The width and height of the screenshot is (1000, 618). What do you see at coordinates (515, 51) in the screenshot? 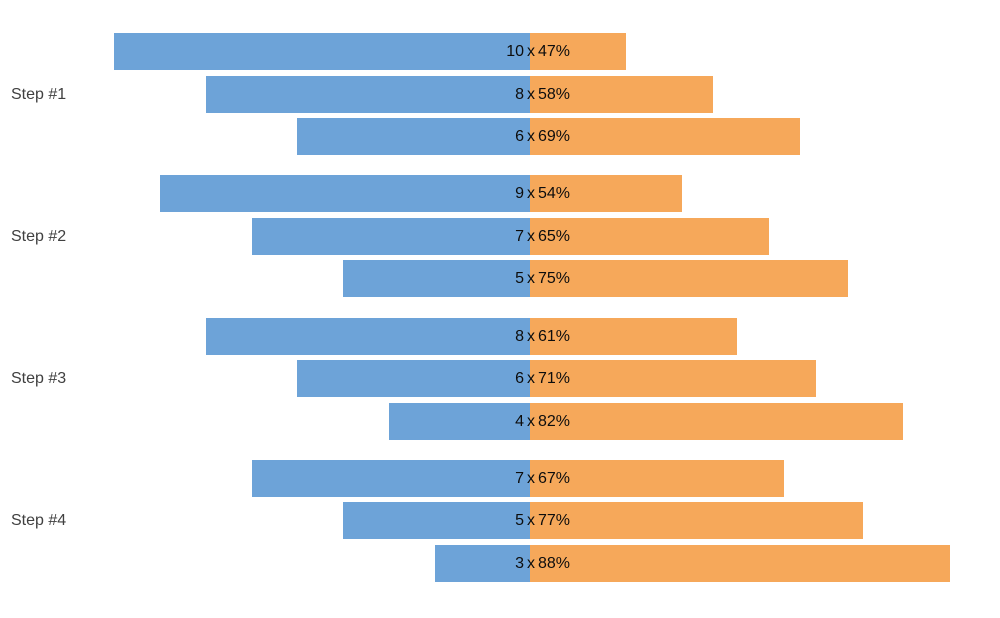
I see `bar-label-count: 10` at bounding box center [515, 51].